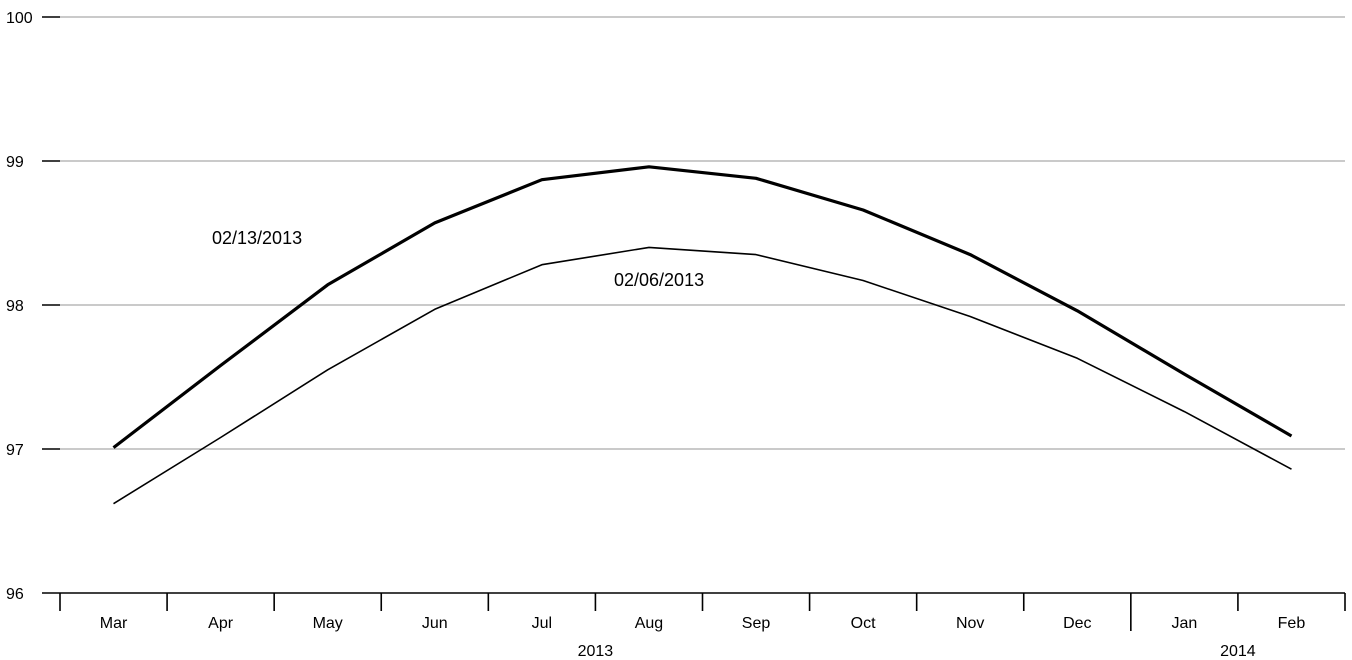  Describe the element at coordinates (970, 623) in the screenshot. I see `x-tick-label-nov: Nov` at that location.